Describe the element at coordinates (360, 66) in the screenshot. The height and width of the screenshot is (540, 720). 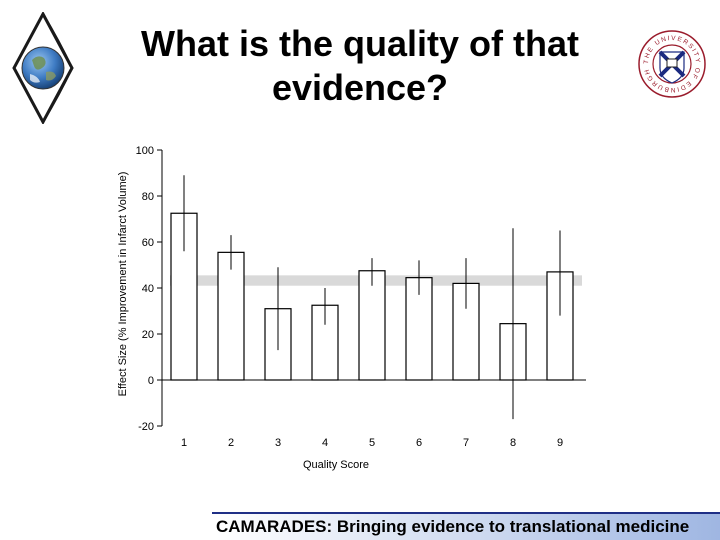
I see `page-title: What is the quality of that evidence?` at that location.